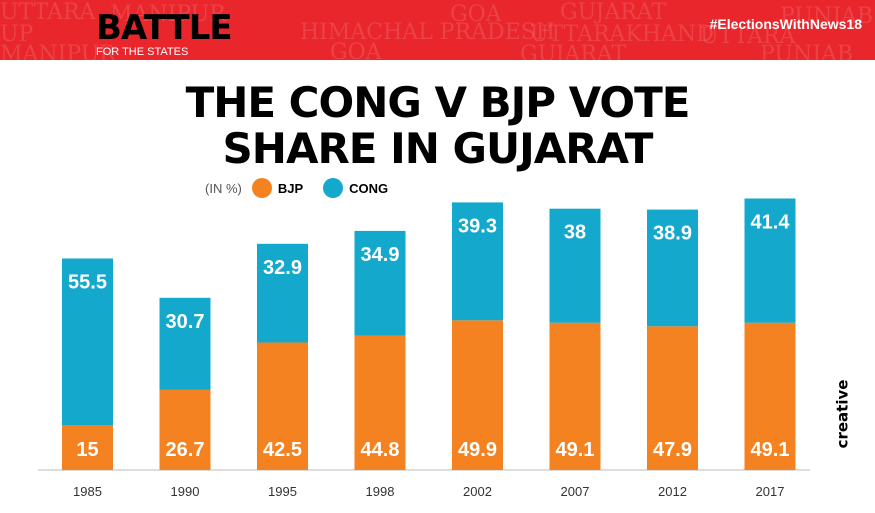  I want to click on bar-bjp-1995, so click(282, 406).